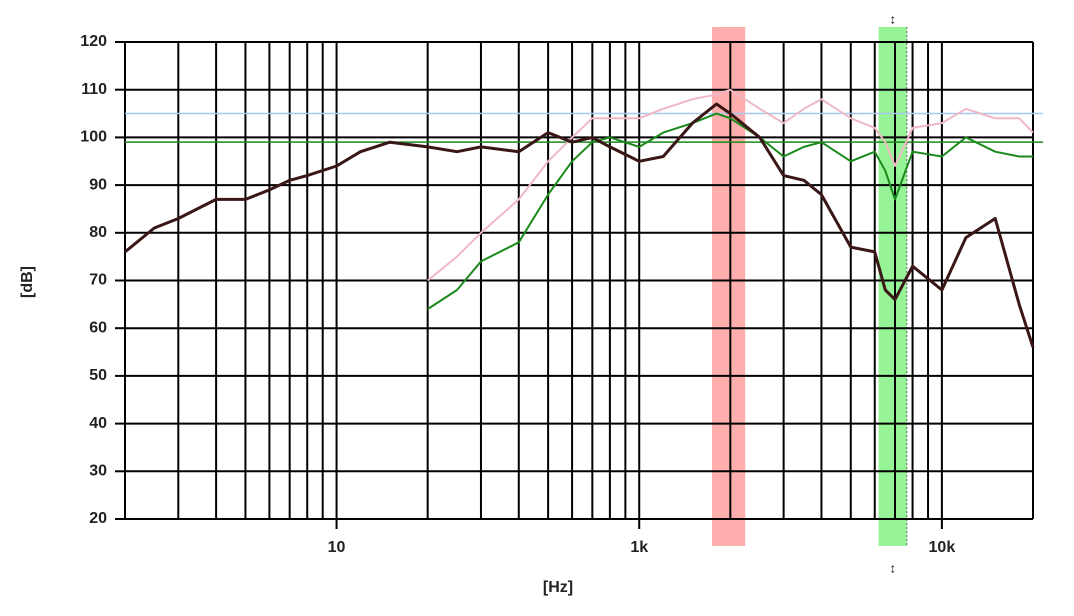 The height and width of the screenshot is (616, 1074). I want to click on y-axis-label: [dB], so click(27, 282).